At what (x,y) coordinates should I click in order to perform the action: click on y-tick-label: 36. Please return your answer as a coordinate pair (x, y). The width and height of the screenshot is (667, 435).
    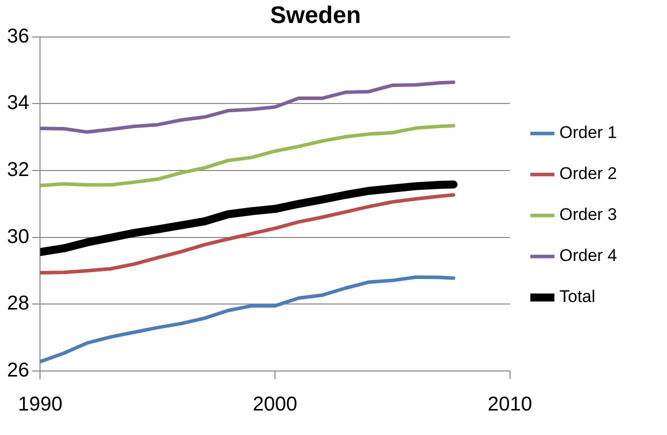
    Looking at the image, I should click on (18, 36).